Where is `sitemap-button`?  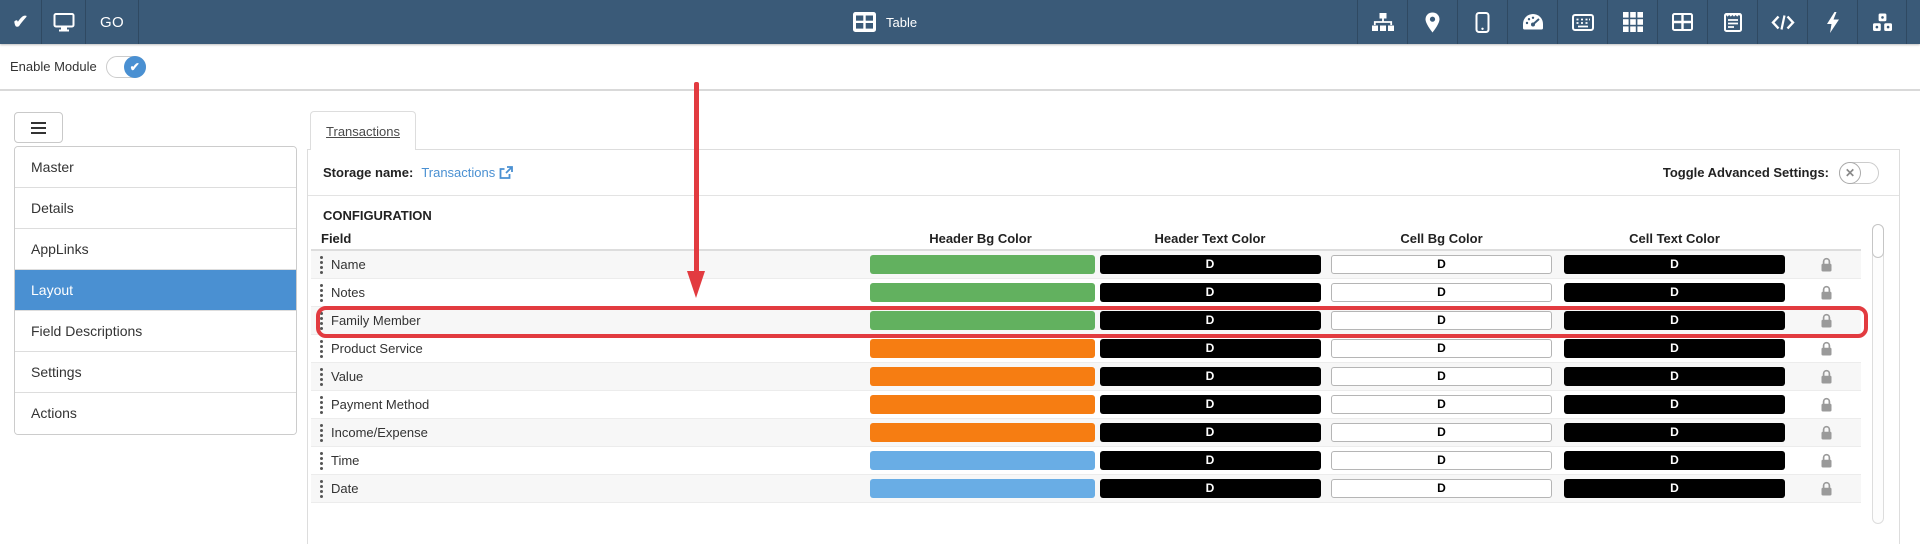
sitemap-button is located at coordinates (1382, 22).